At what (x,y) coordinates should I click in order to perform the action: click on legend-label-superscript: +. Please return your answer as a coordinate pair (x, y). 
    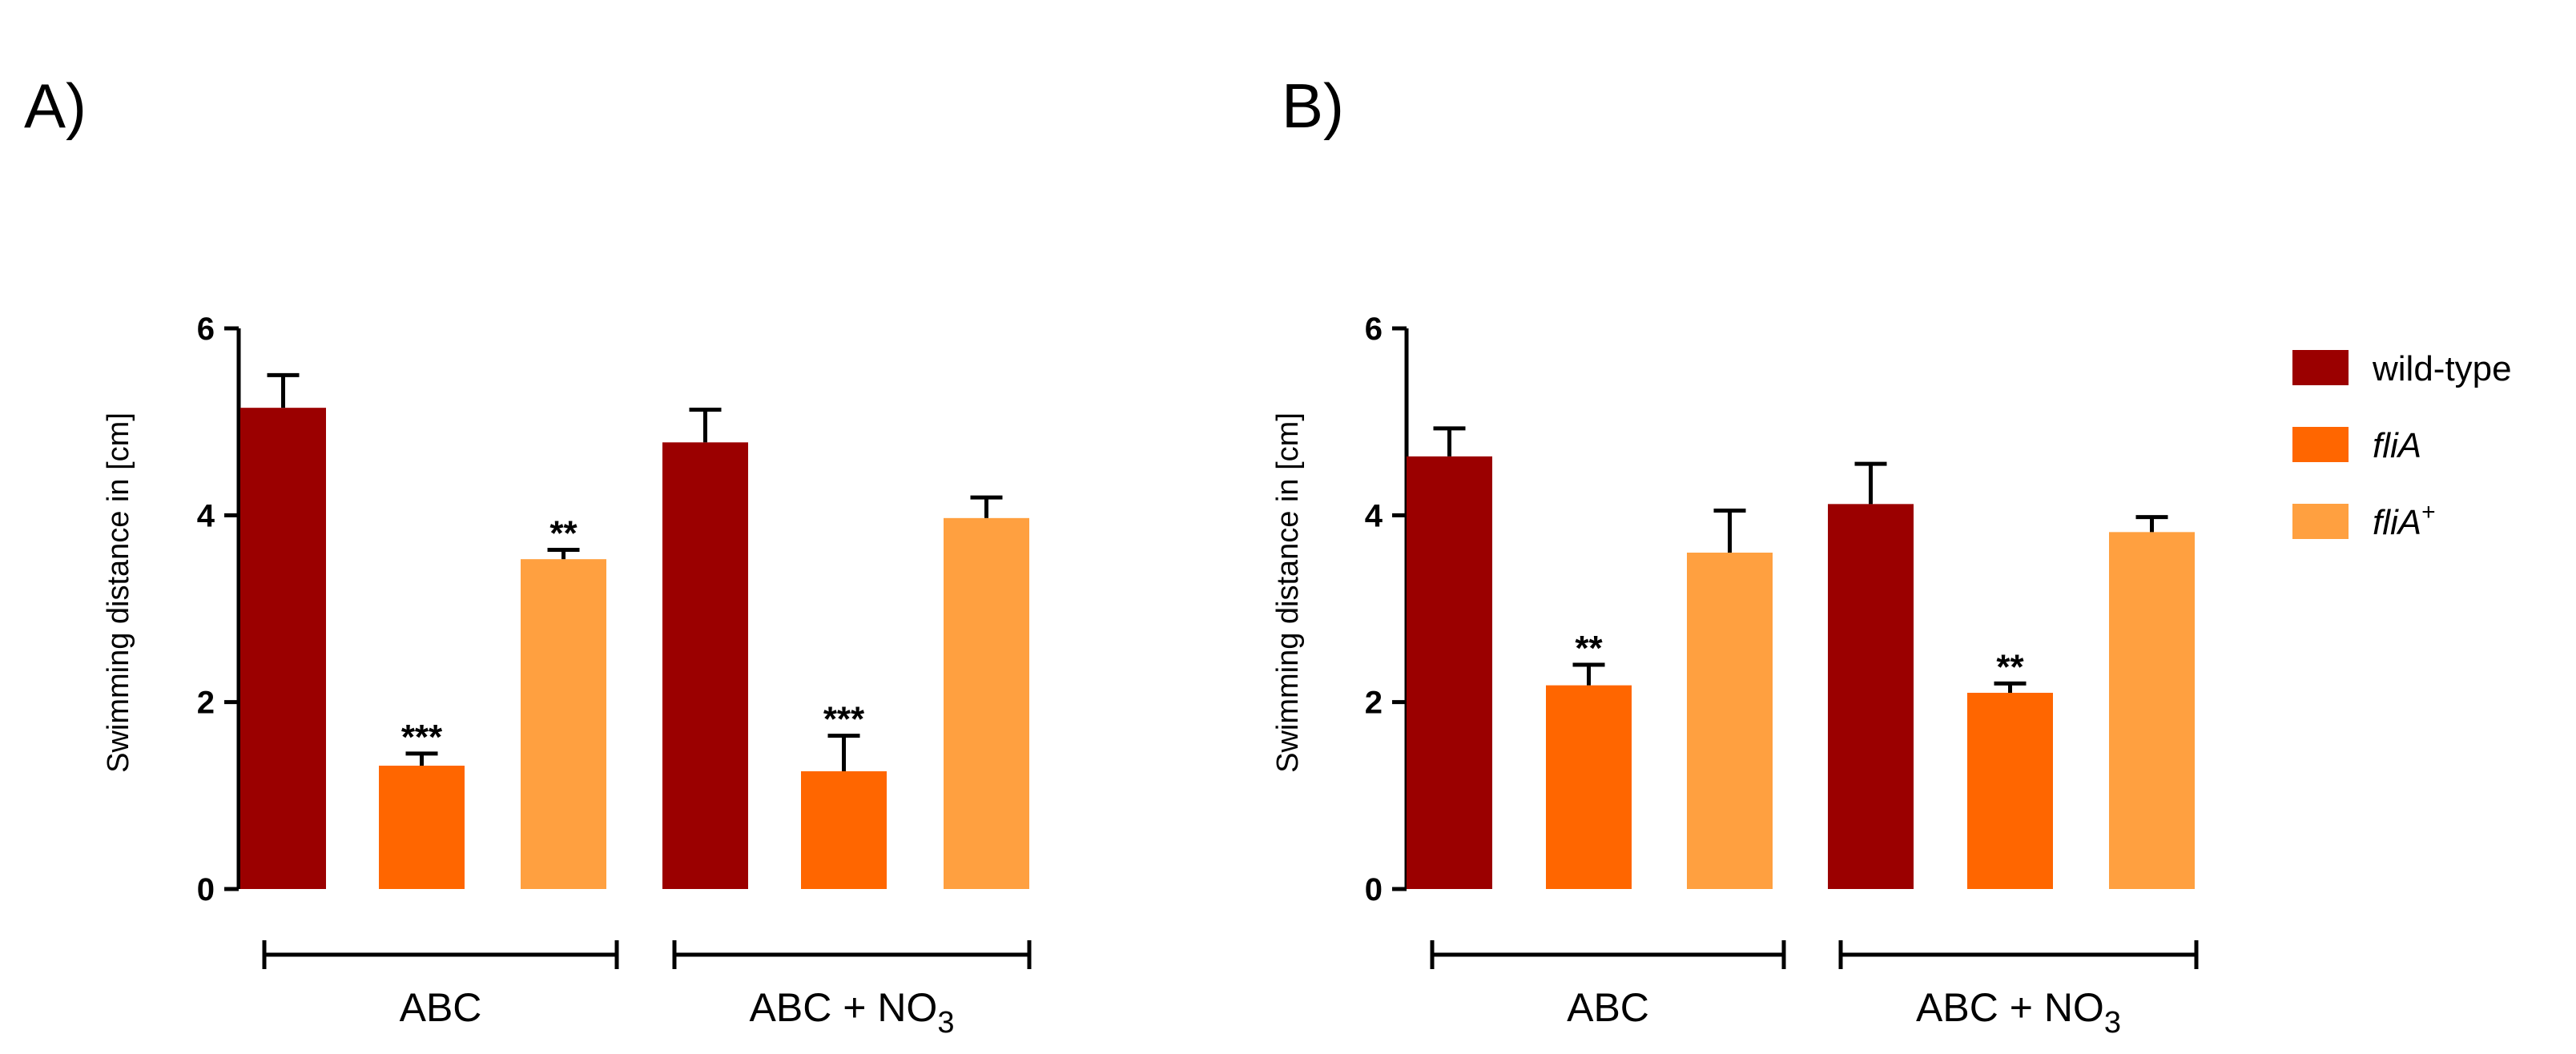
    Looking at the image, I should click on (2428, 512).